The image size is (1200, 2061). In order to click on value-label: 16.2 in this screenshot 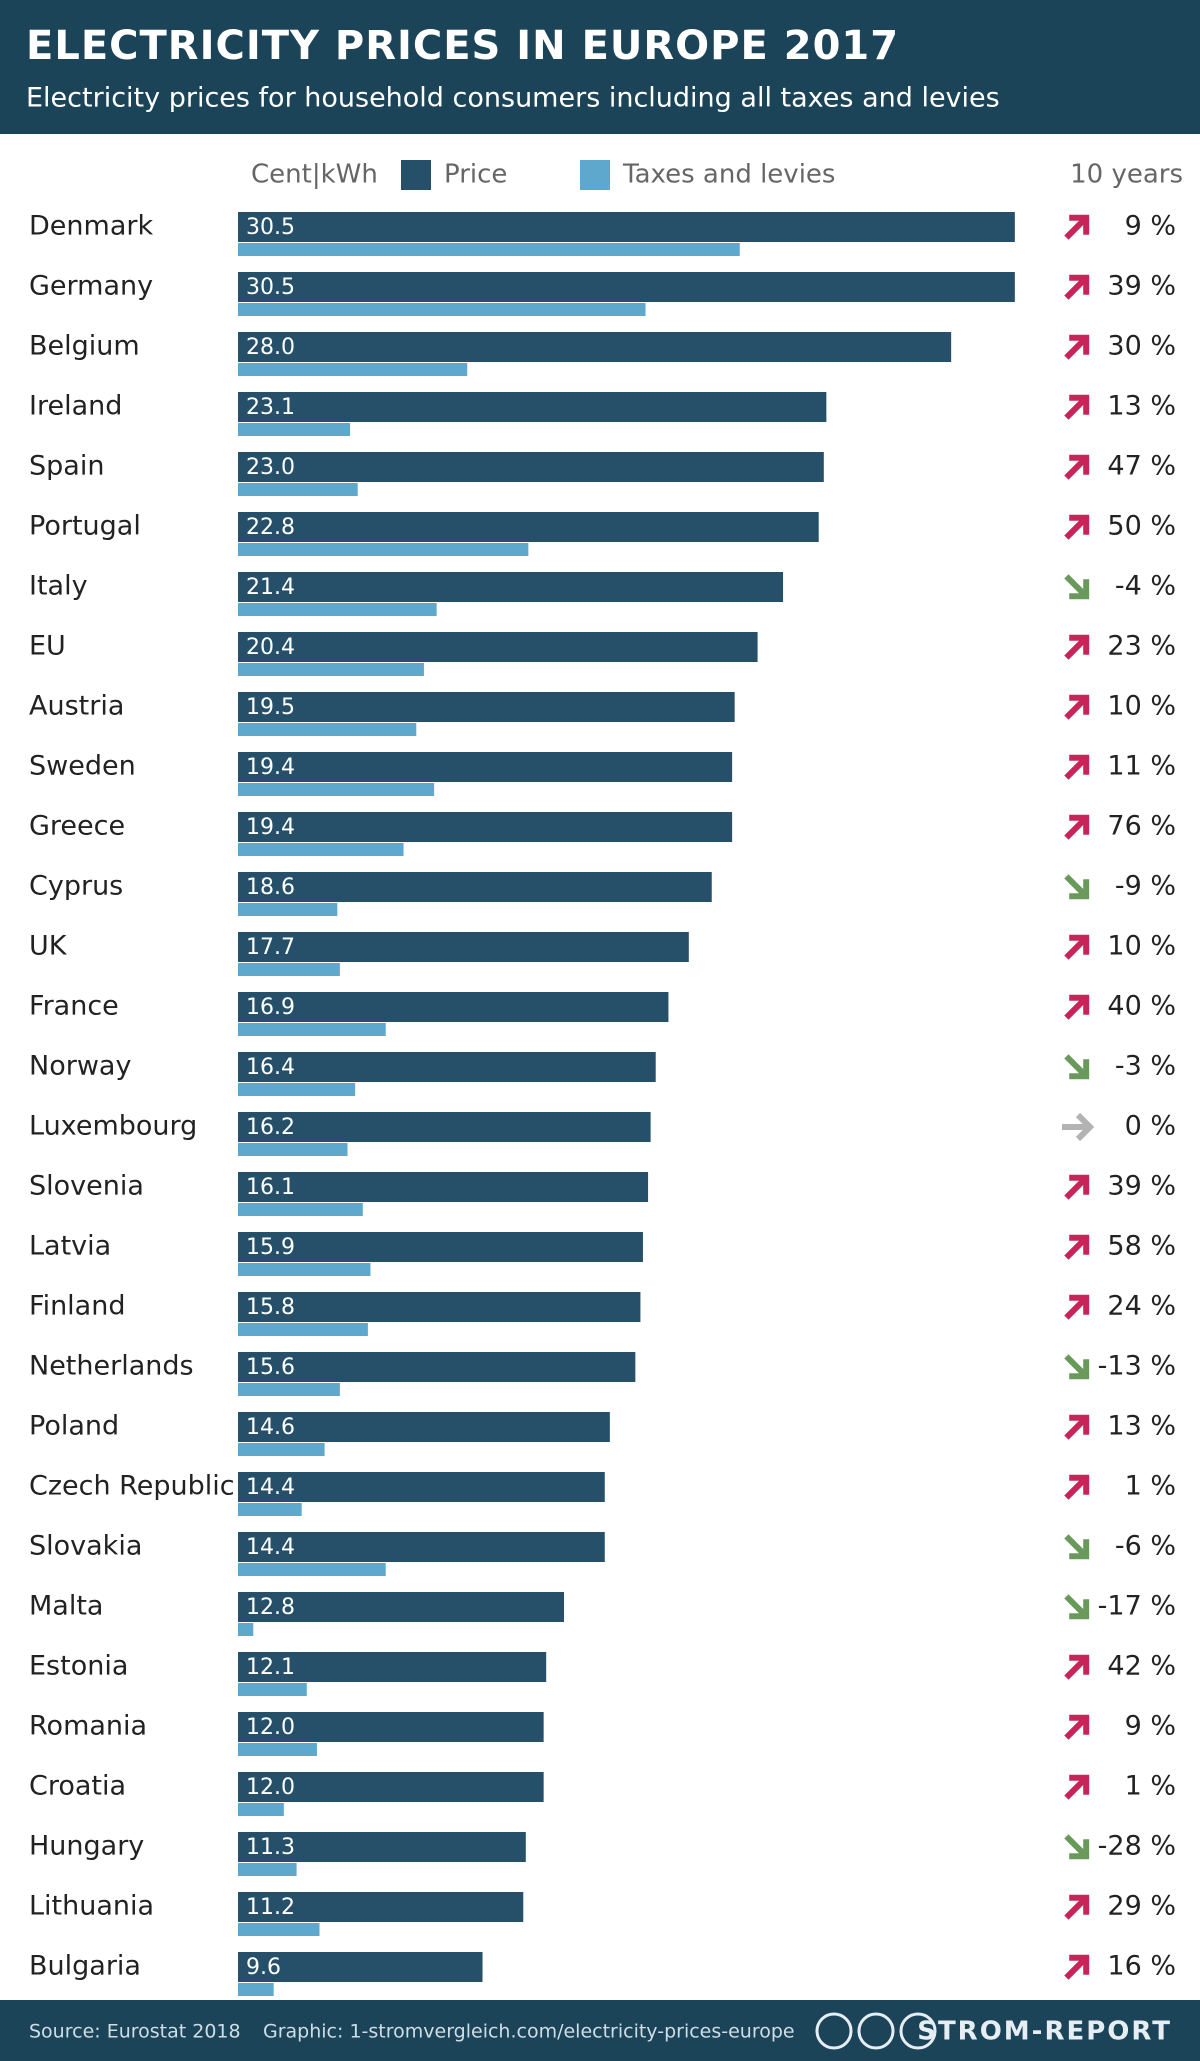, I will do `click(270, 1127)`.